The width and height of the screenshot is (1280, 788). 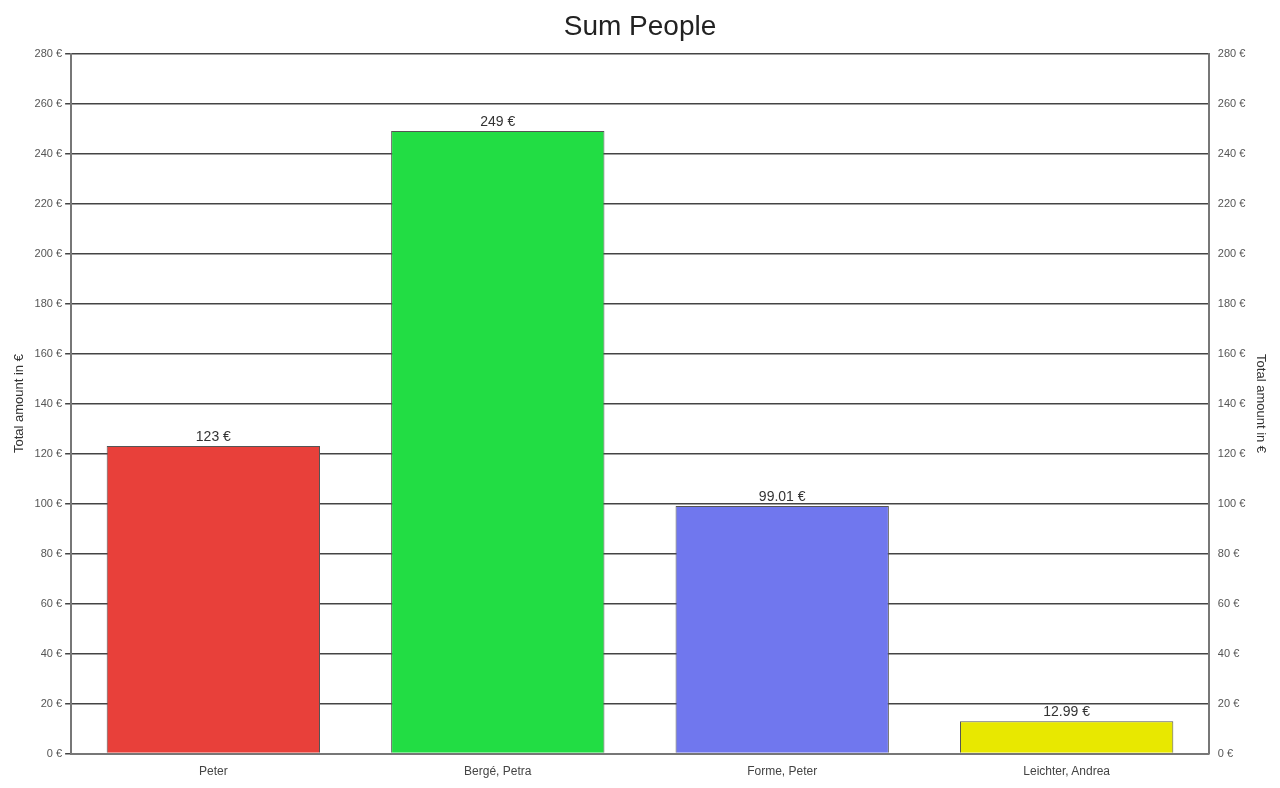 I want to click on y2-tick-label: 180 €, so click(x=1231, y=302).